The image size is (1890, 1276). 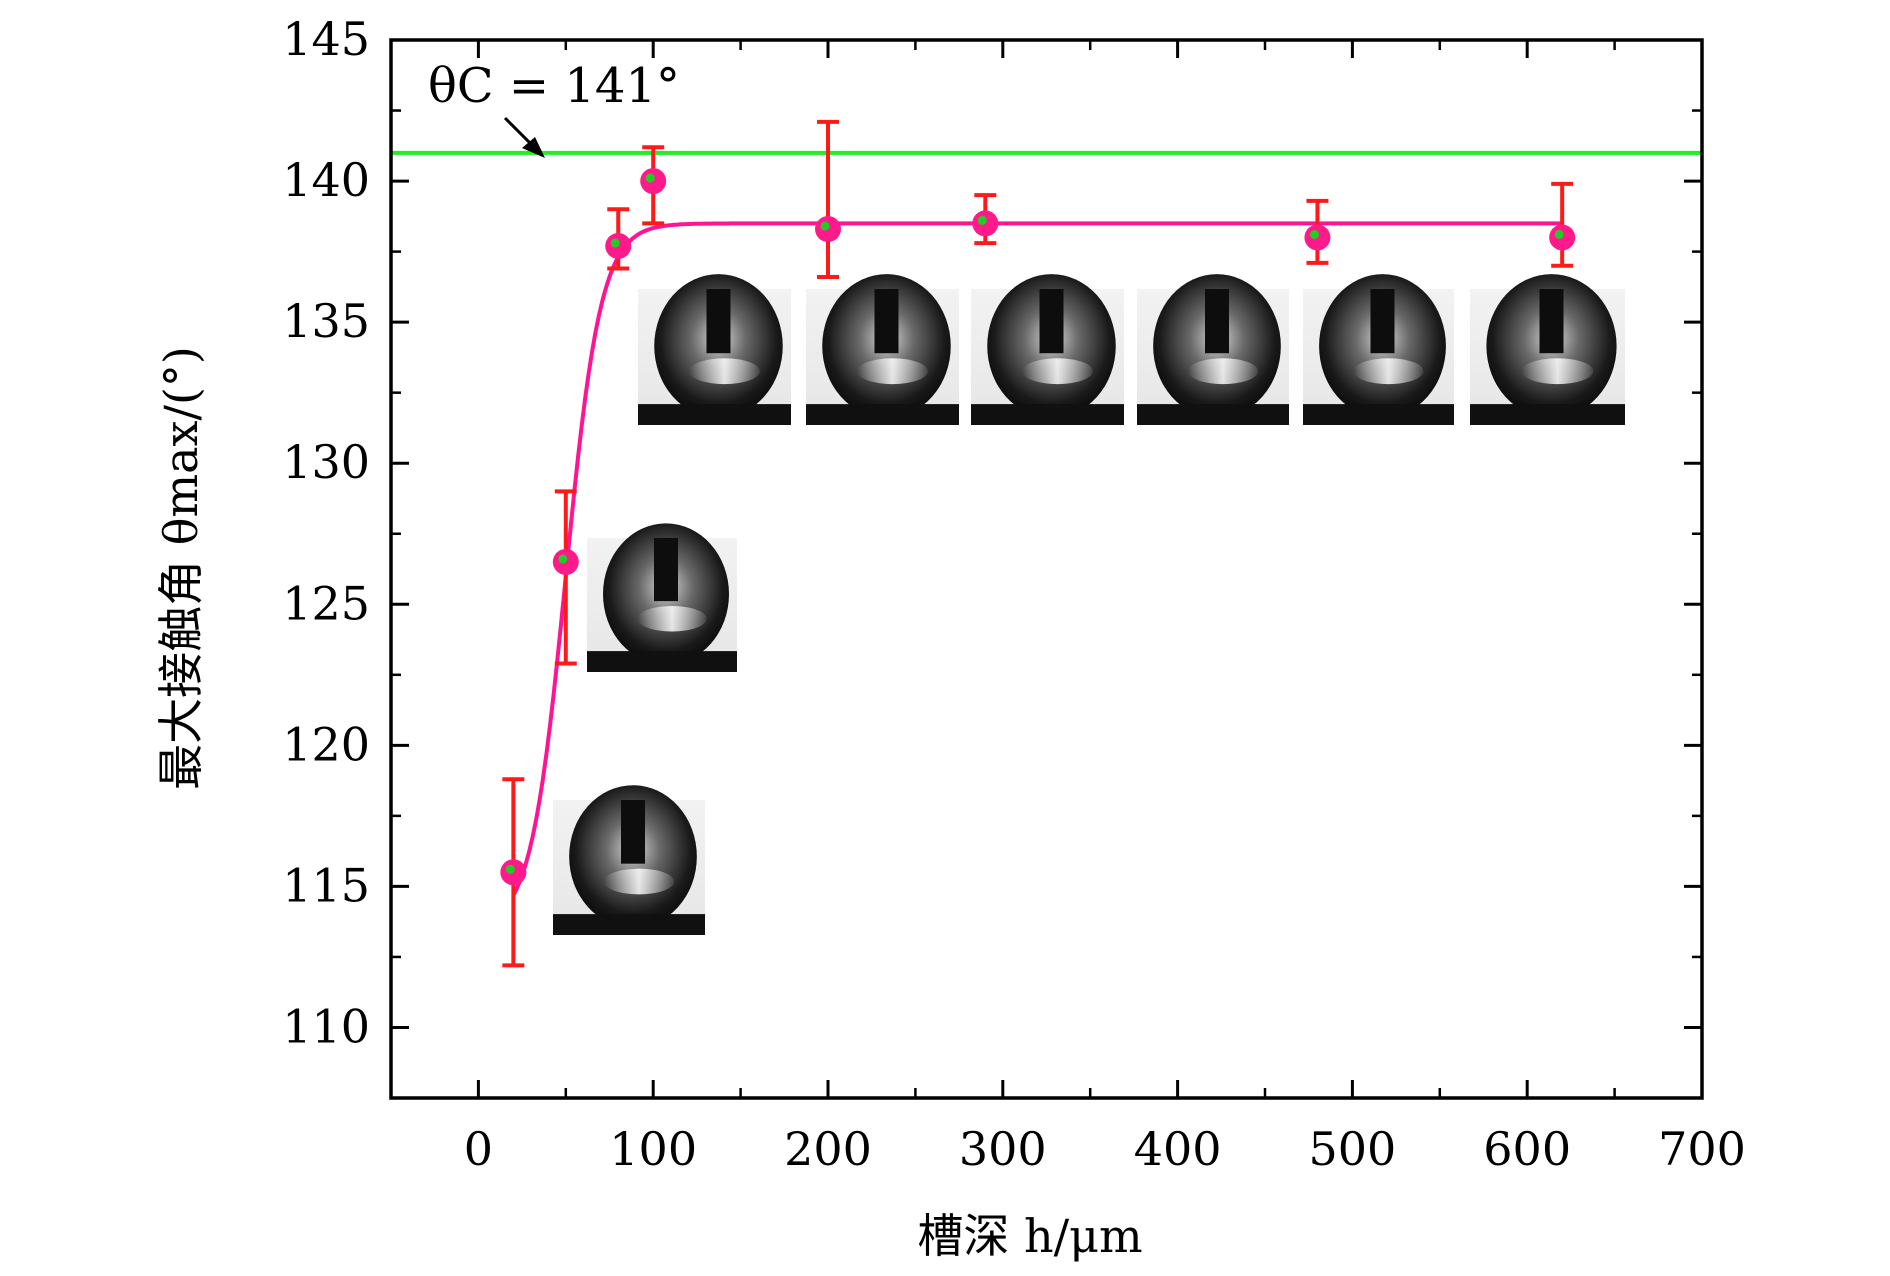 I want to click on y-tick-label: 120, so click(x=326, y=744).